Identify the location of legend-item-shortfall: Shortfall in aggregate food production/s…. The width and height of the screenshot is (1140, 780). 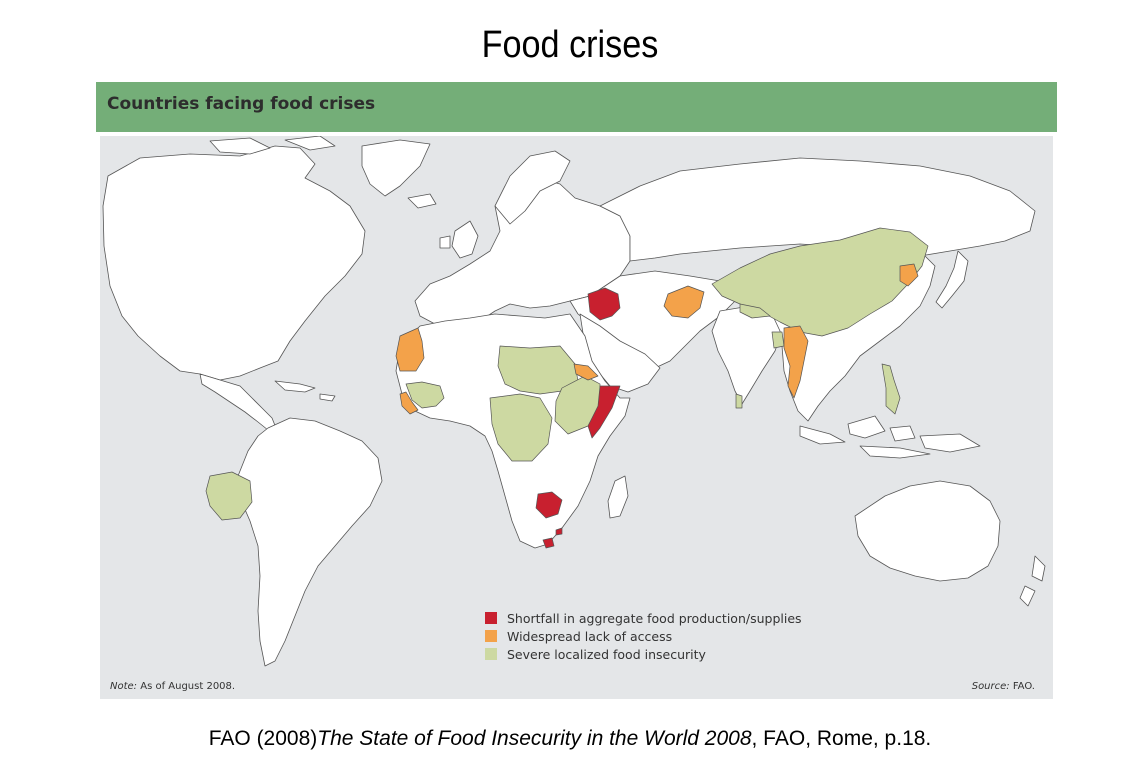
(643, 618).